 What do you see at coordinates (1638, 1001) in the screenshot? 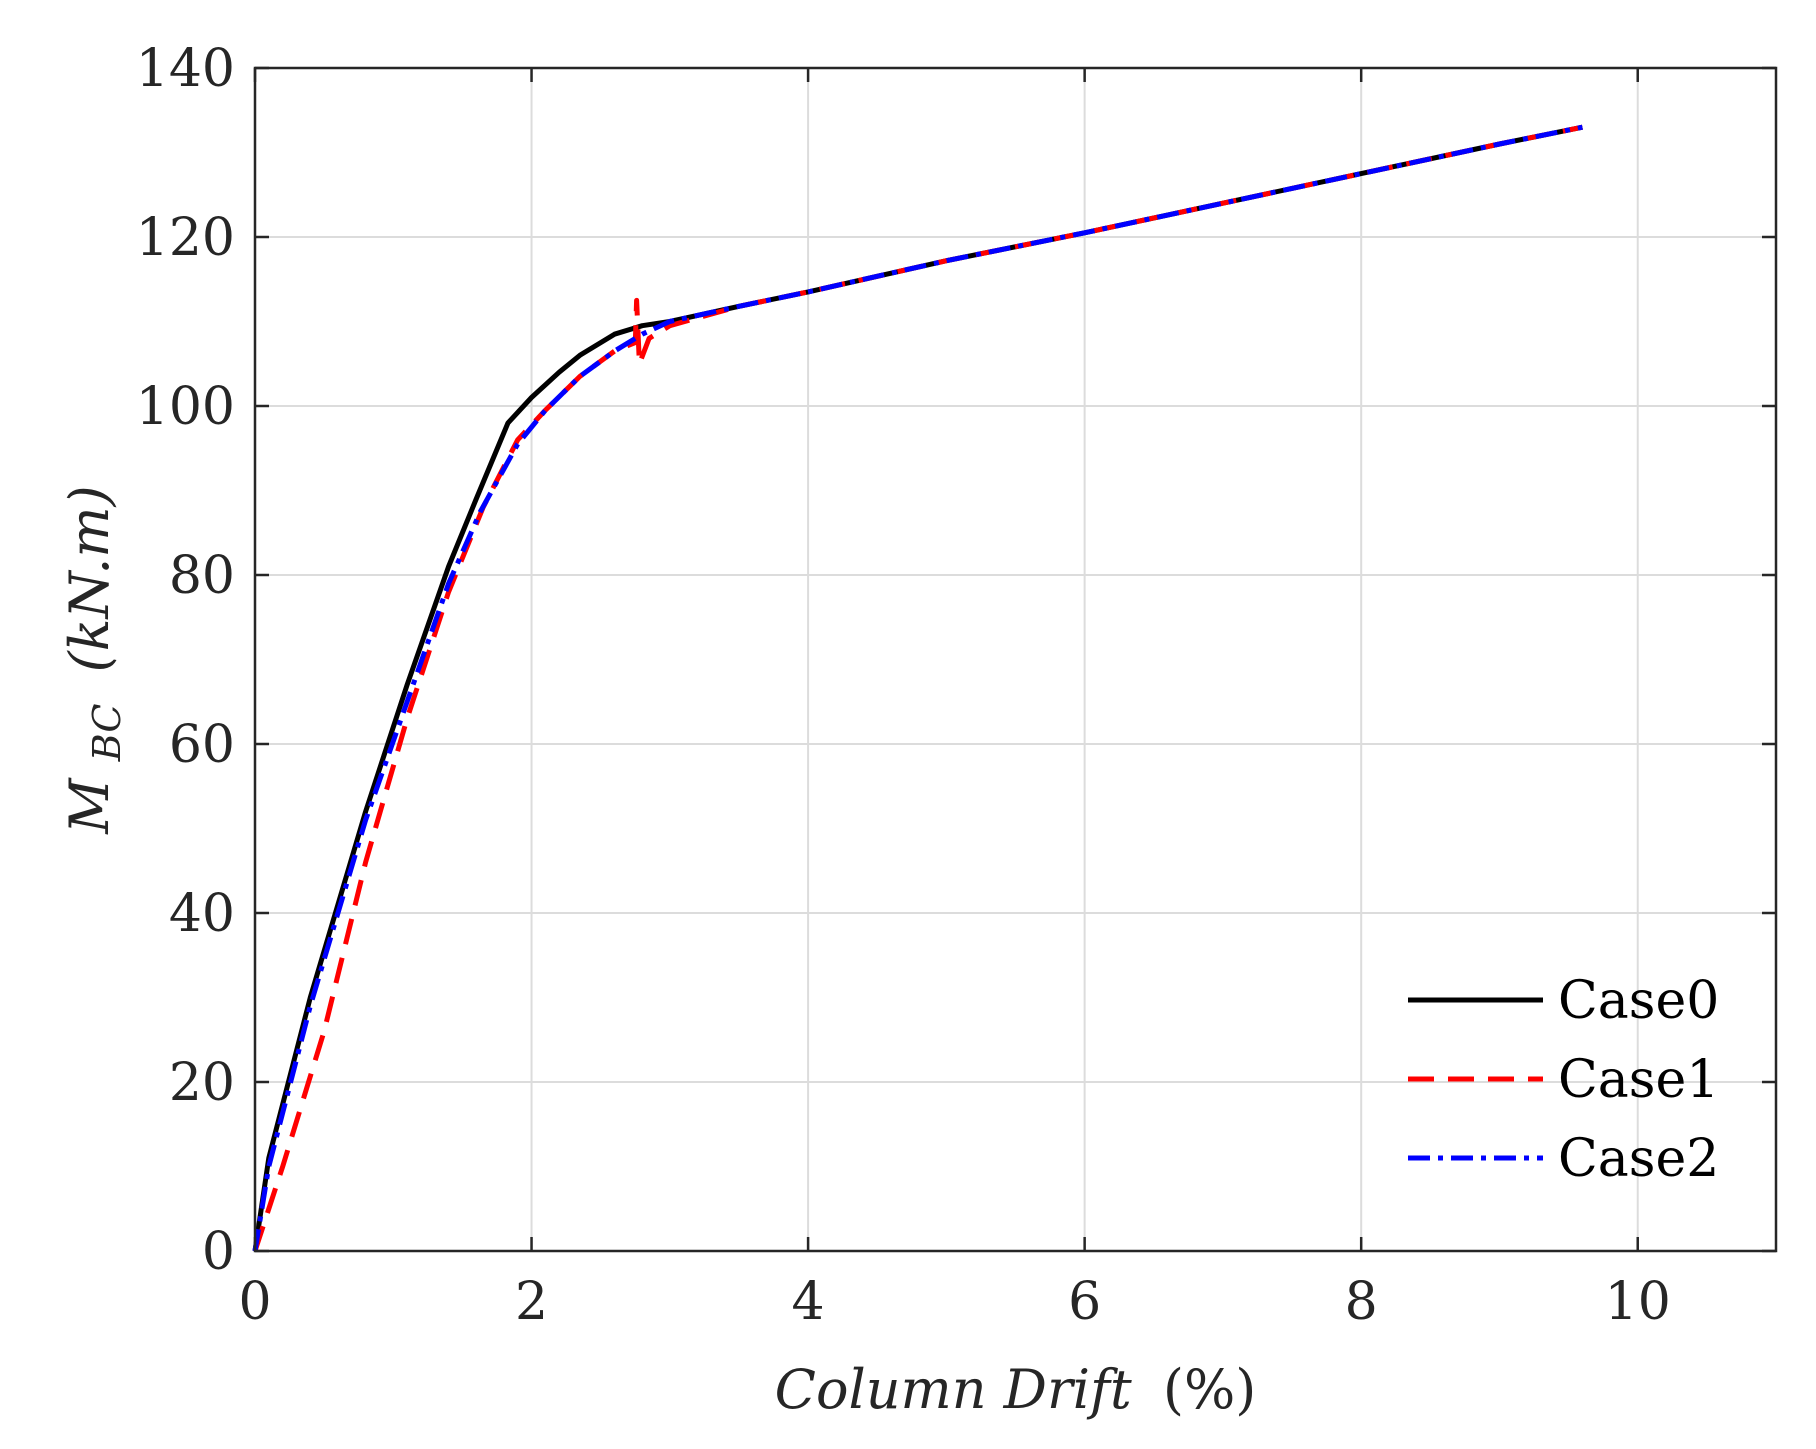
I see `legend-label-case0: Case0` at bounding box center [1638, 1001].